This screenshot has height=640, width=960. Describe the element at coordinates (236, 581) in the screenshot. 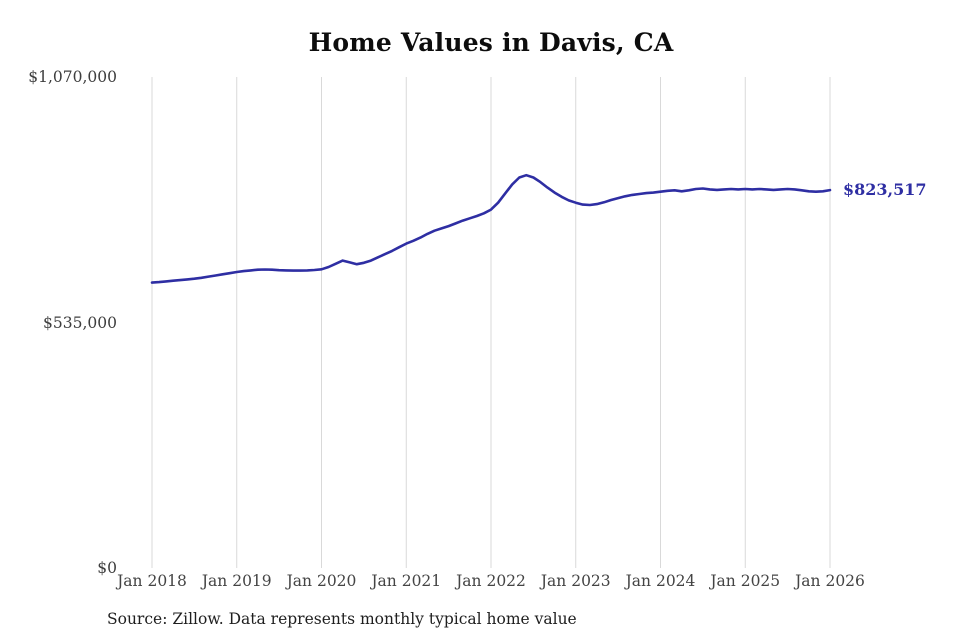

I see `x-axis-label: Jan 2019` at that location.